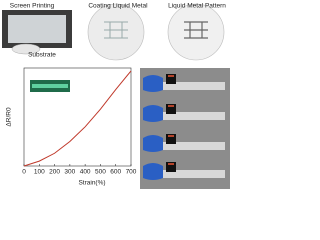 This screenshot has height=240, width=320. I want to click on coating-pattern, so click(116, 30).